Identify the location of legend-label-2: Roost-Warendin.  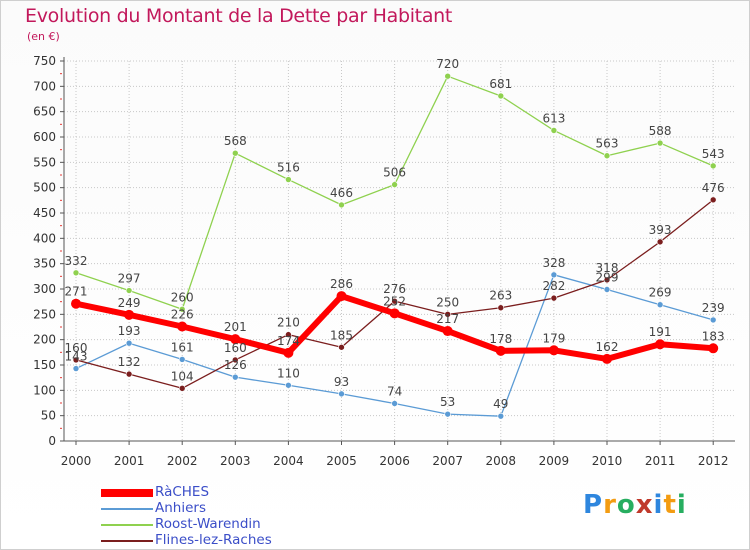
(208, 524).